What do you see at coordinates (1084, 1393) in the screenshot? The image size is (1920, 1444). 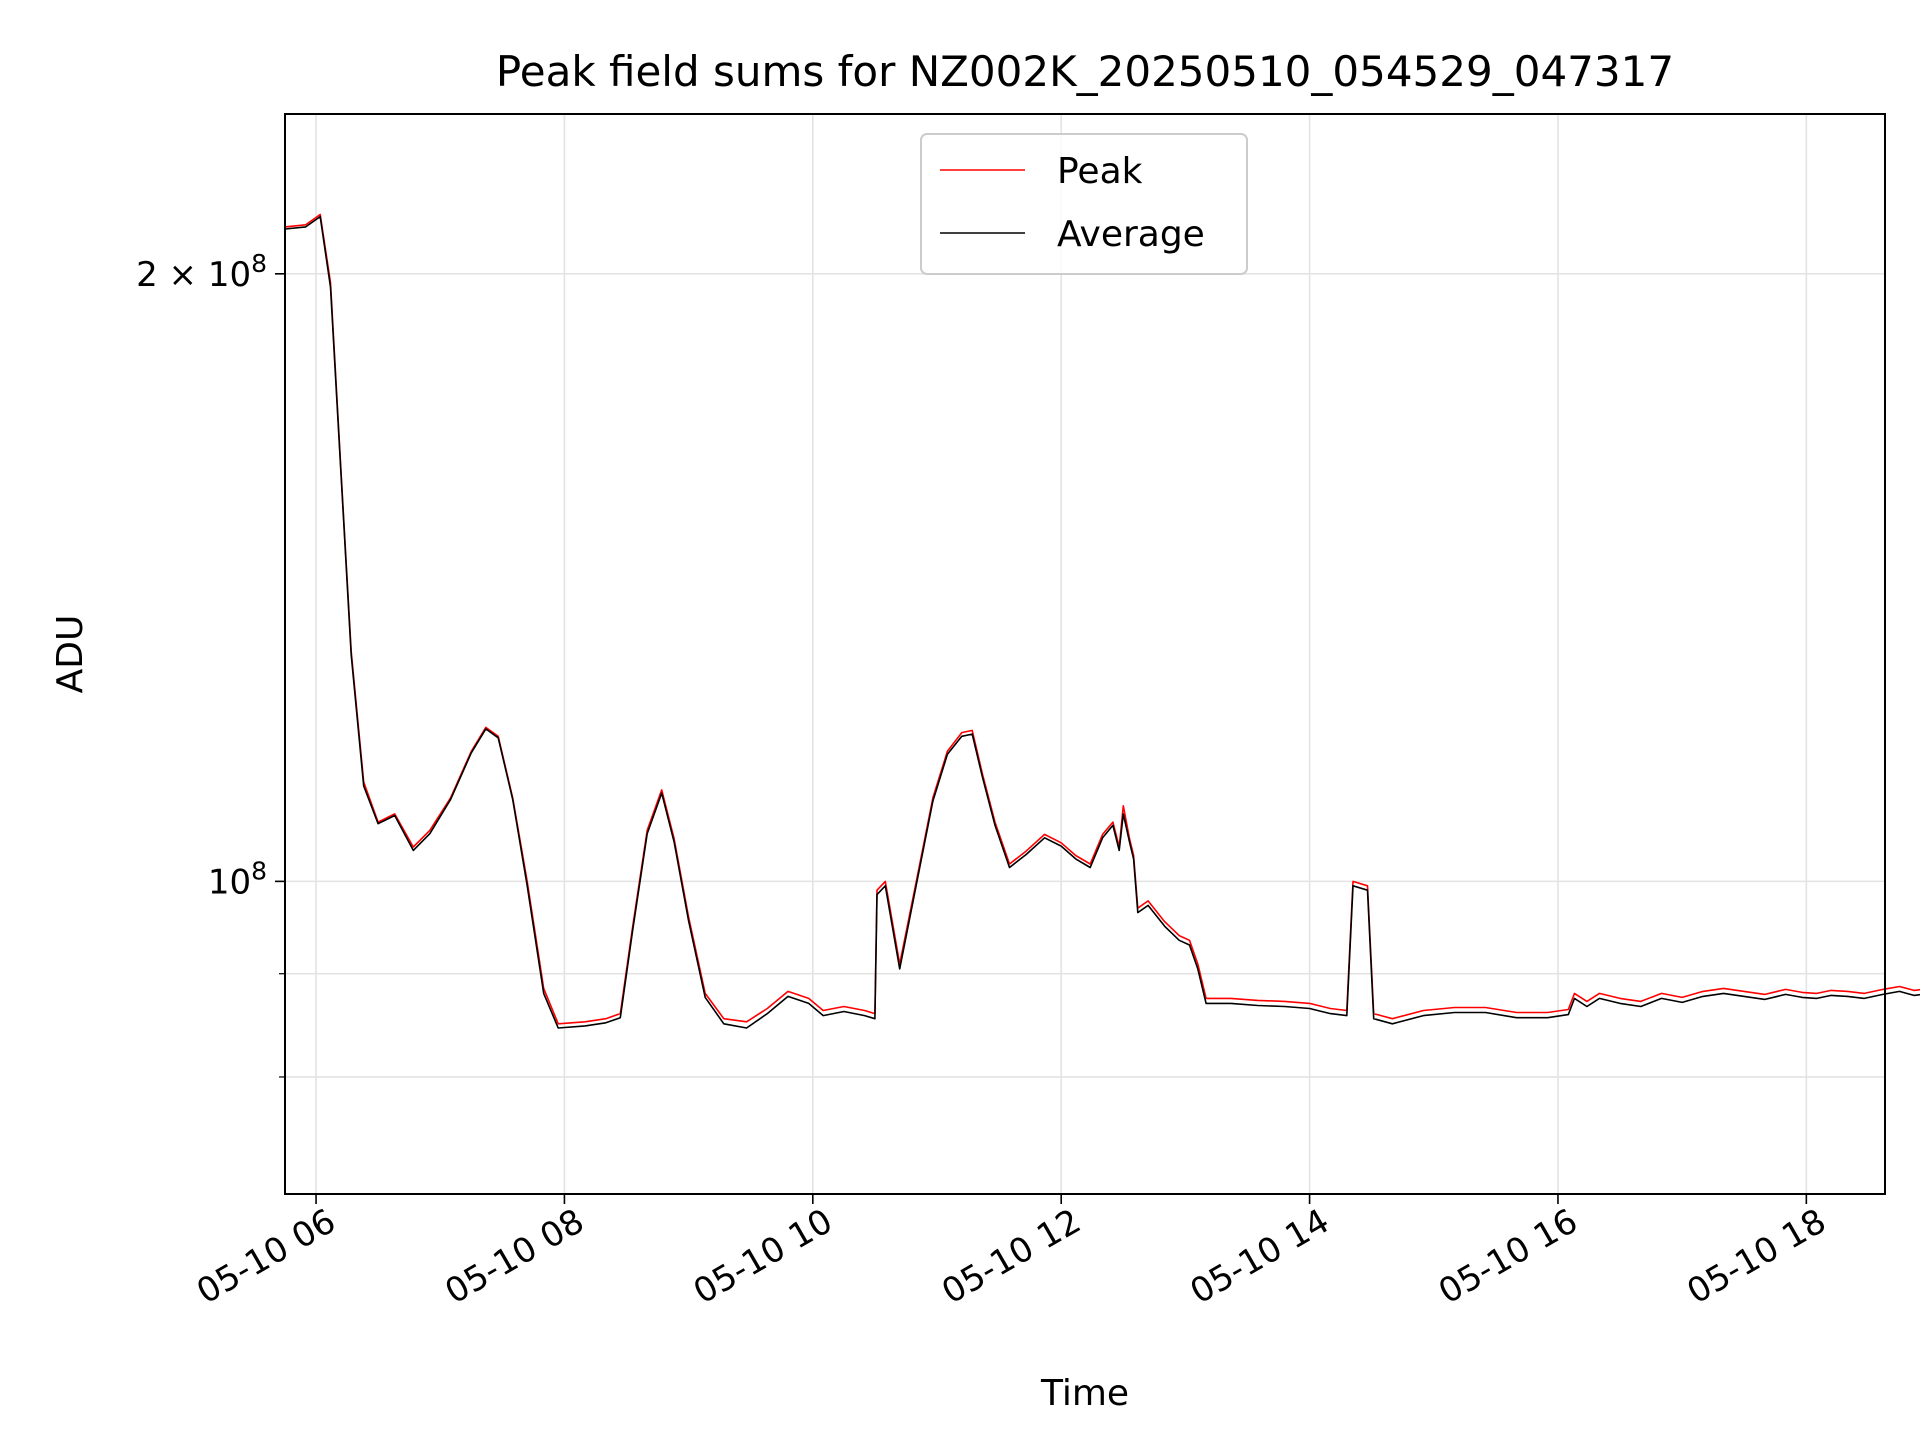 I see `x-axis-label: Time` at bounding box center [1084, 1393].